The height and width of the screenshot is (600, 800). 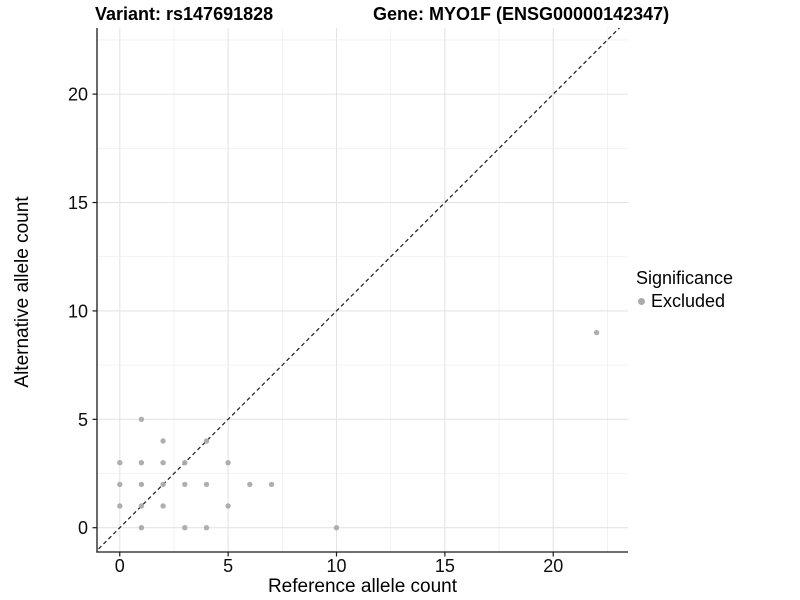 What do you see at coordinates (688, 301) in the screenshot?
I see `legend-item-label: Excluded` at bounding box center [688, 301].